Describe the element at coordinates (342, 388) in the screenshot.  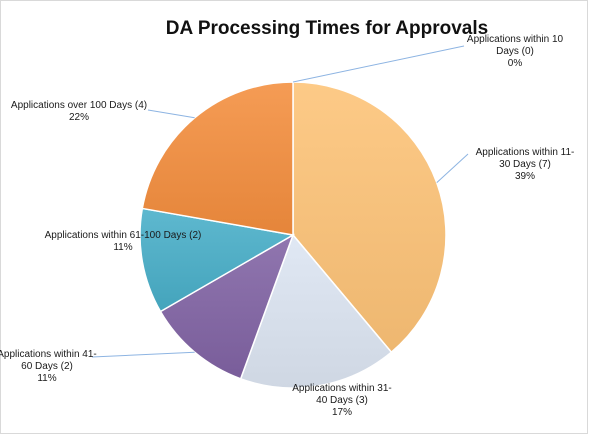
I see `data-label-line: Applications within 31-` at that location.